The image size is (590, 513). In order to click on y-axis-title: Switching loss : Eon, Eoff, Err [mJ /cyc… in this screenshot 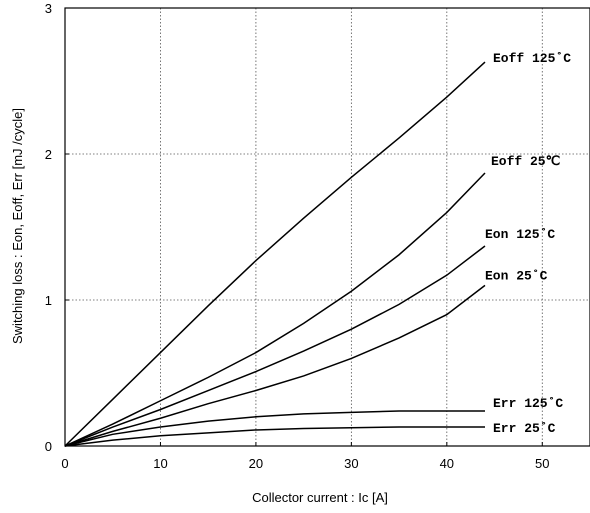, I will do `click(17, 226)`.